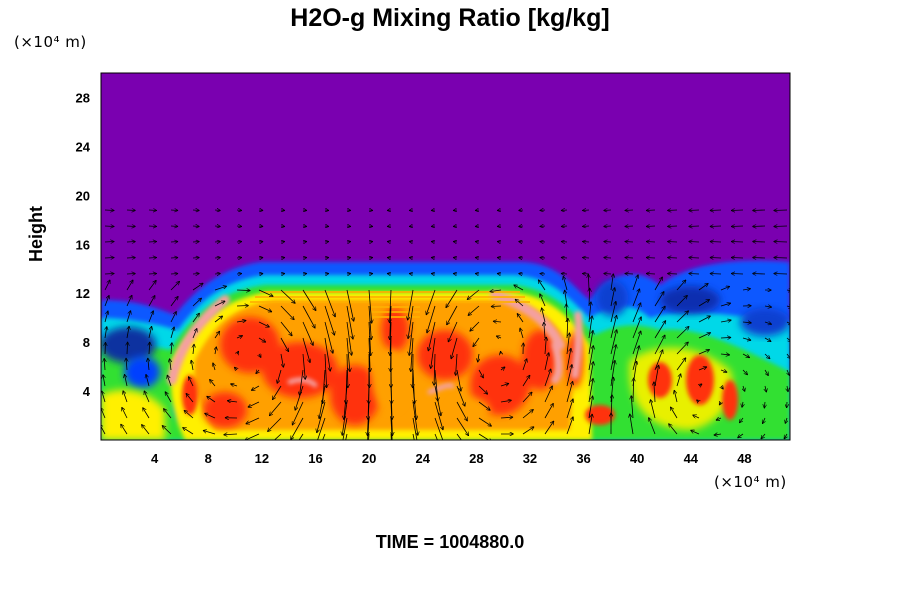 The width and height of the screenshot is (900, 600). What do you see at coordinates (83, 195) in the screenshot?
I see `y-tick-label: 20` at bounding box center [83, 195].